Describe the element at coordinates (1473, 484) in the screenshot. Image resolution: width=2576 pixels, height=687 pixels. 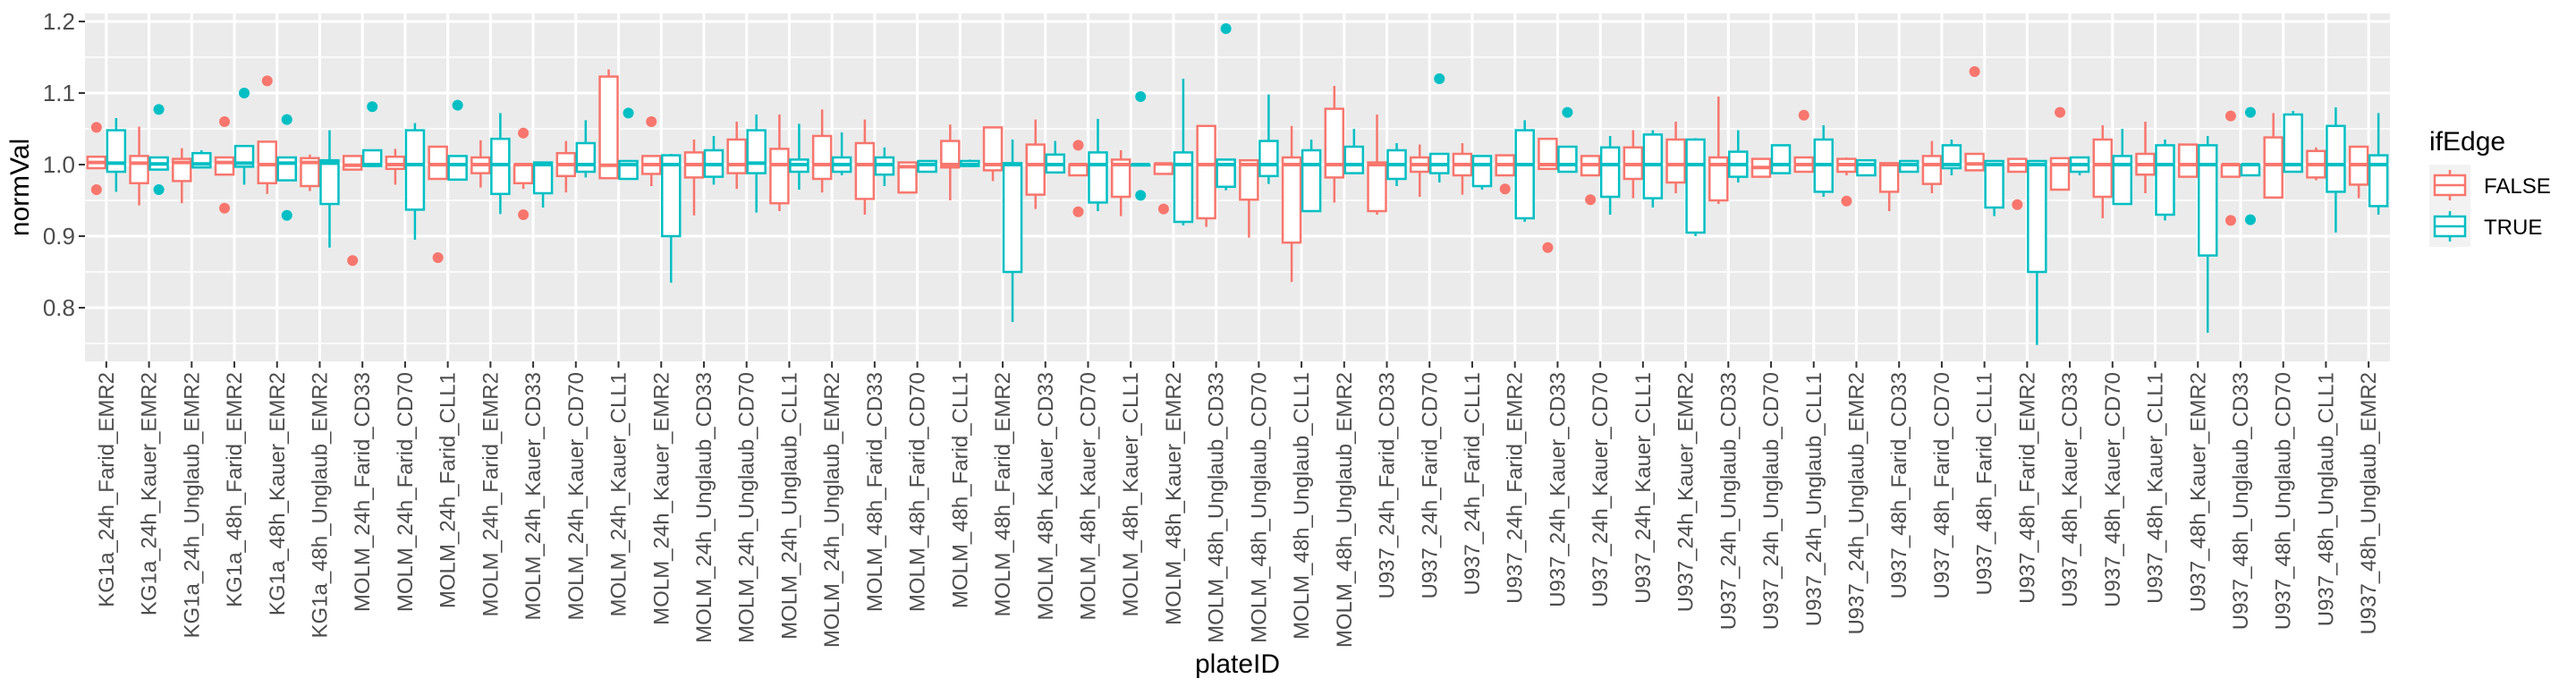
I see `x-tick-label: U937_24h_Farid_CLL1` at that location.